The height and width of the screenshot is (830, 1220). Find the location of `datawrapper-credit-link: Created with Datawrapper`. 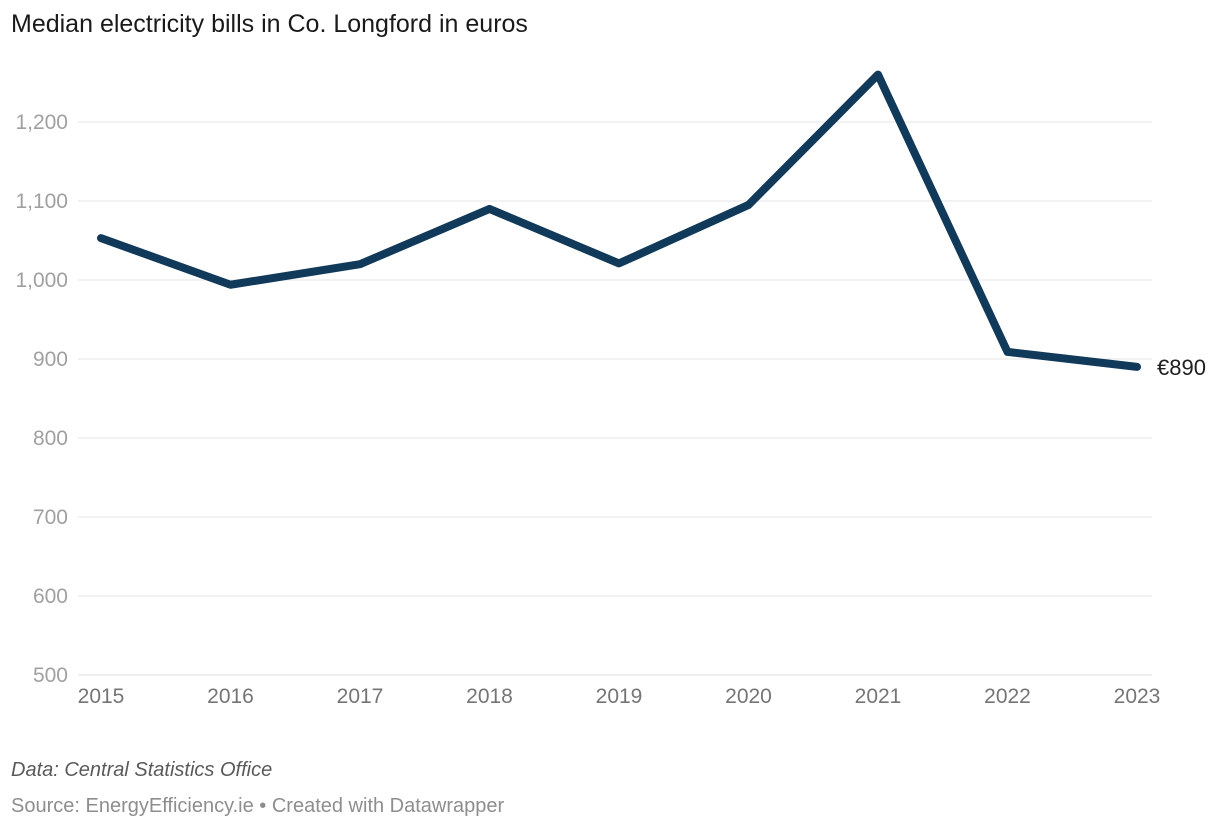

datawrapper-credit-link: Created with Datawrapper is located at coordinates (388, 806).